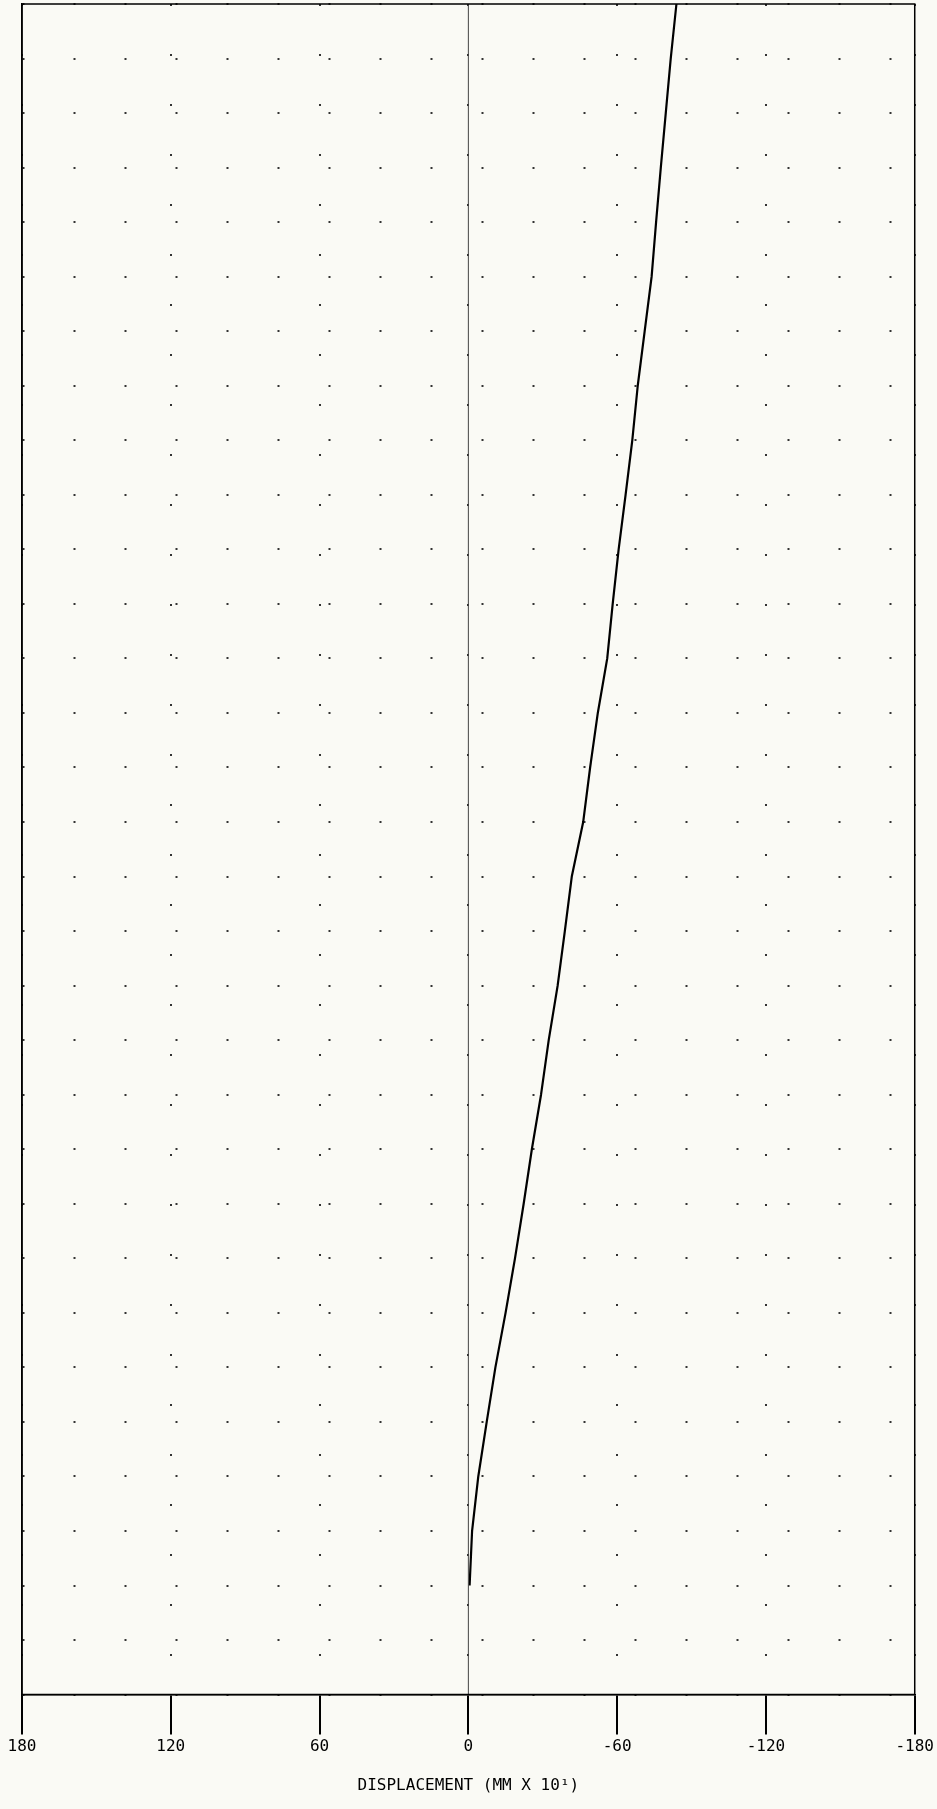  I want to click on x-tick-label: -60, so click(617, 1746).